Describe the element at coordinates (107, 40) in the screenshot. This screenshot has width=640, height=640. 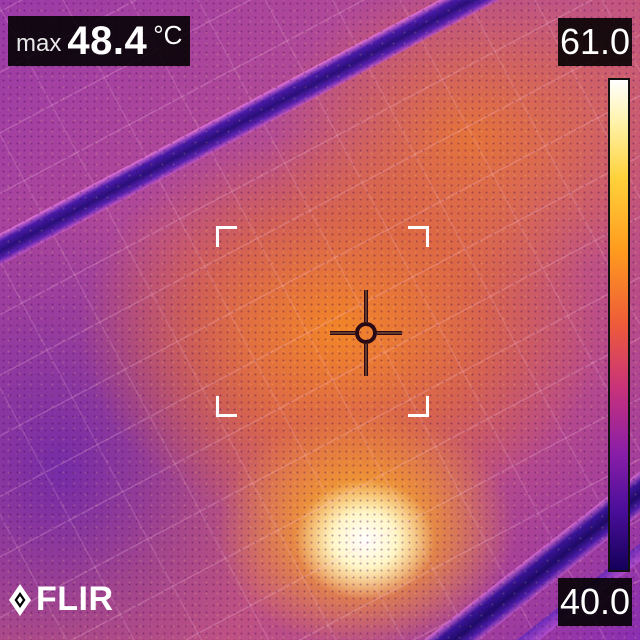
I see `max-temperature-value: 48.4` at that location.